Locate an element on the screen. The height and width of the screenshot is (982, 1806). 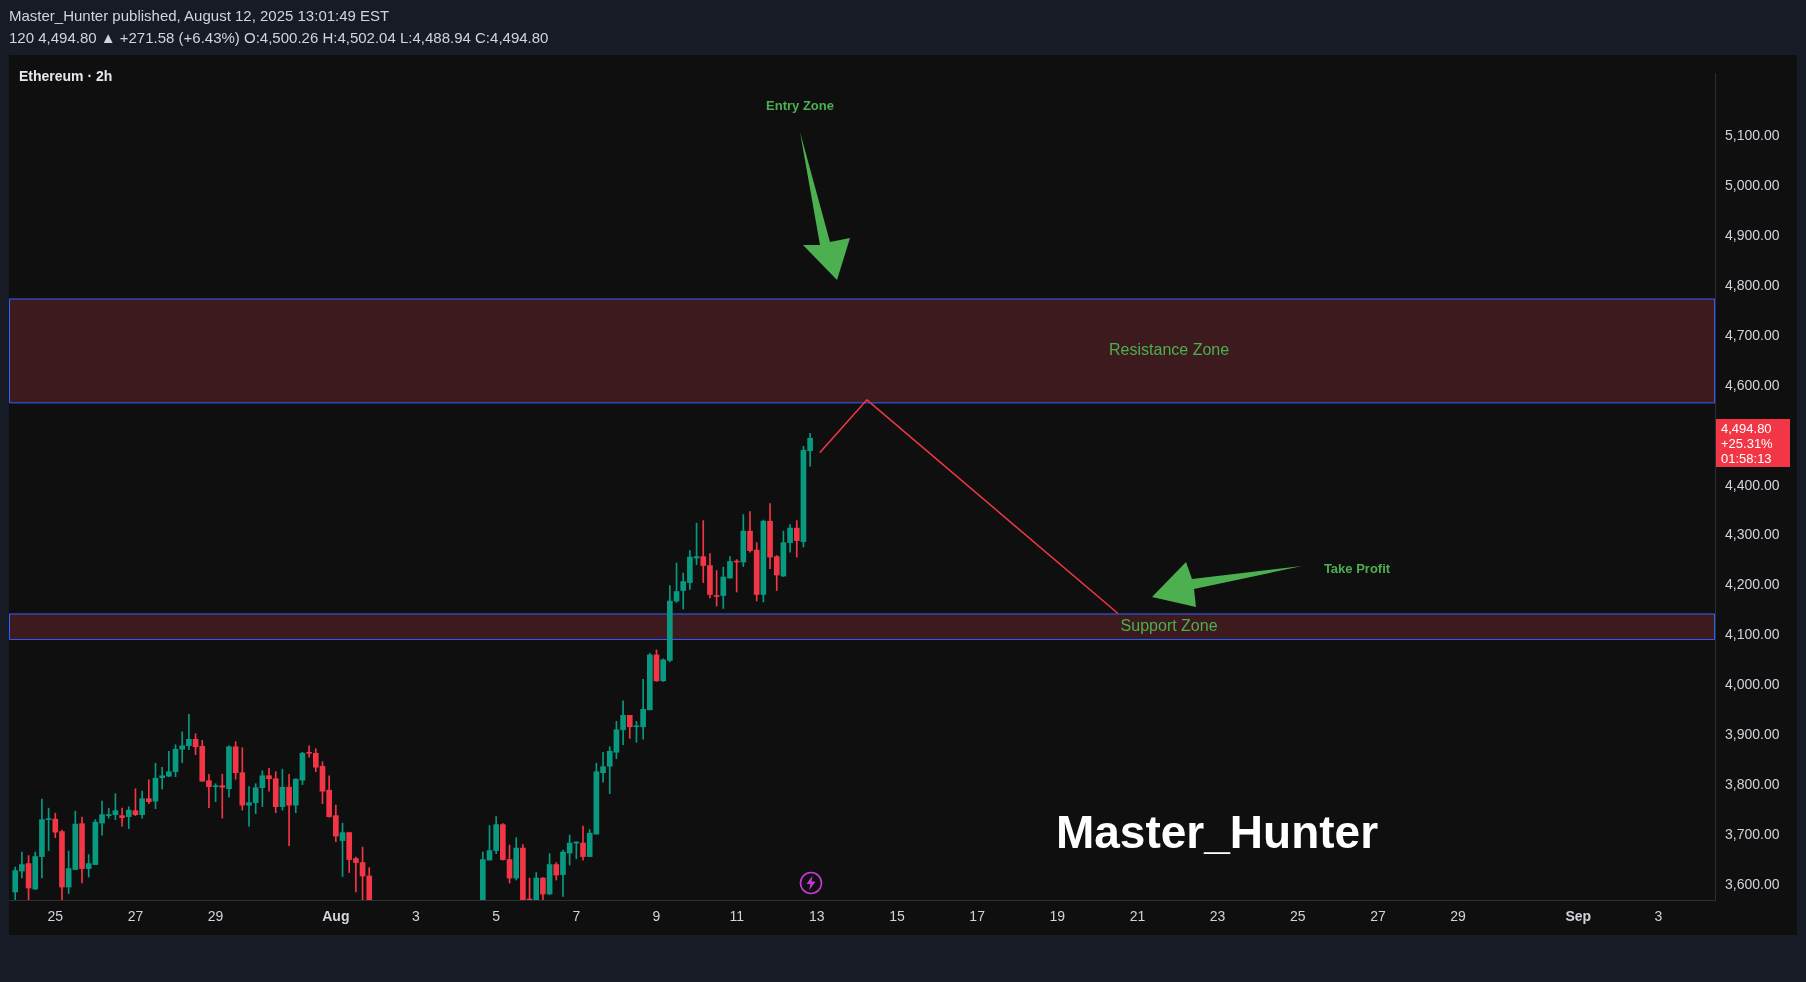
x-tick-label: 7 is located at coordinates (576, 916).